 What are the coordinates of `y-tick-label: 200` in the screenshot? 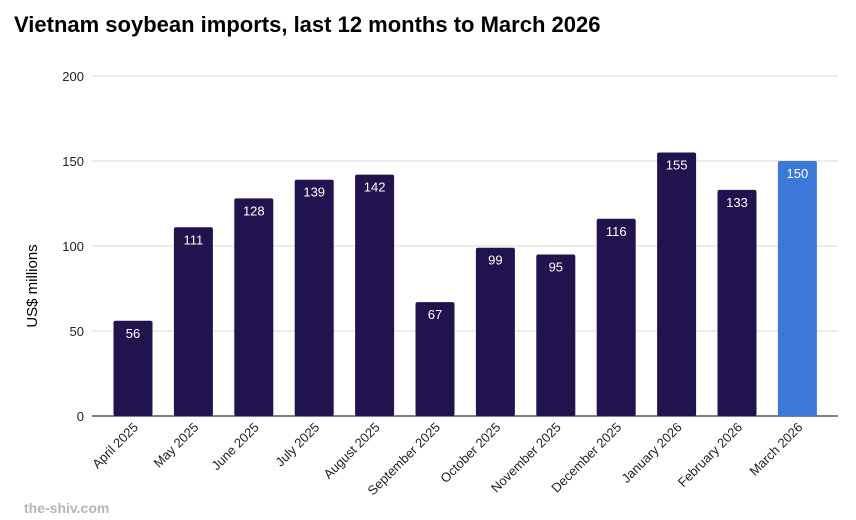 It's located at (73, 76).